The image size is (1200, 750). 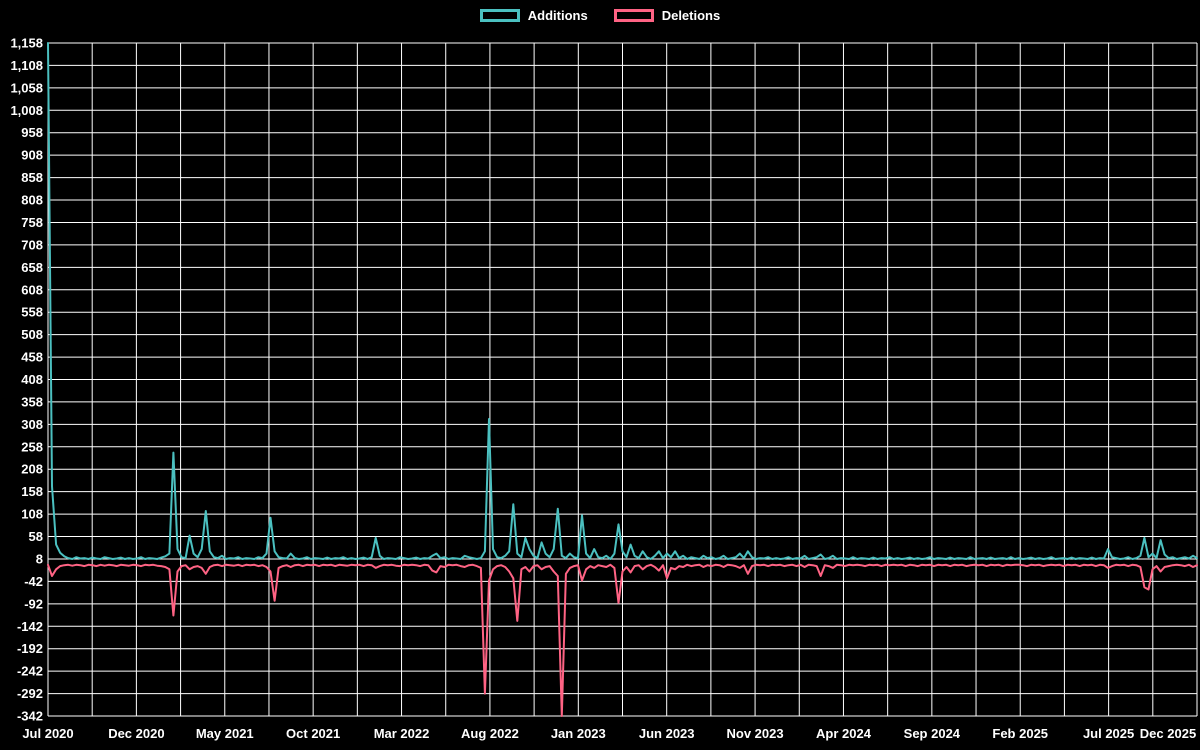 What do you see at coordinates (30, 693) in the screenshot?
I see `y-tick-label: -292` at bounding box center [30, 693].